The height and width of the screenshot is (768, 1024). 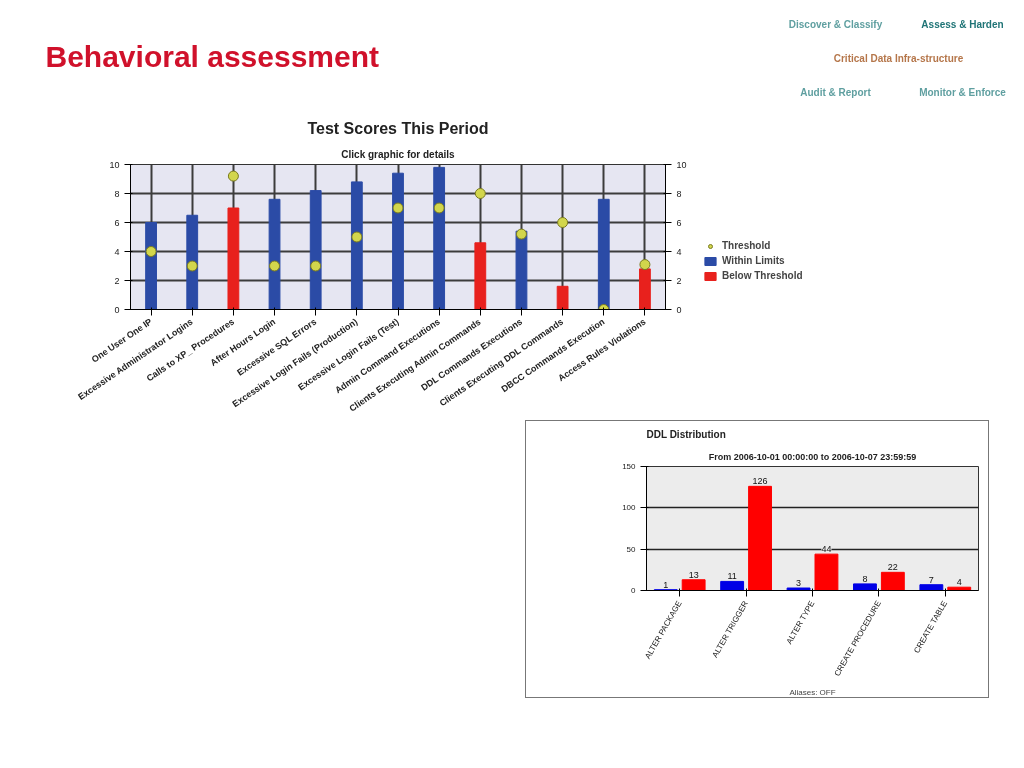 I want to click on chart-subtitle: Click graphic for details, so click(x=398, y=154).